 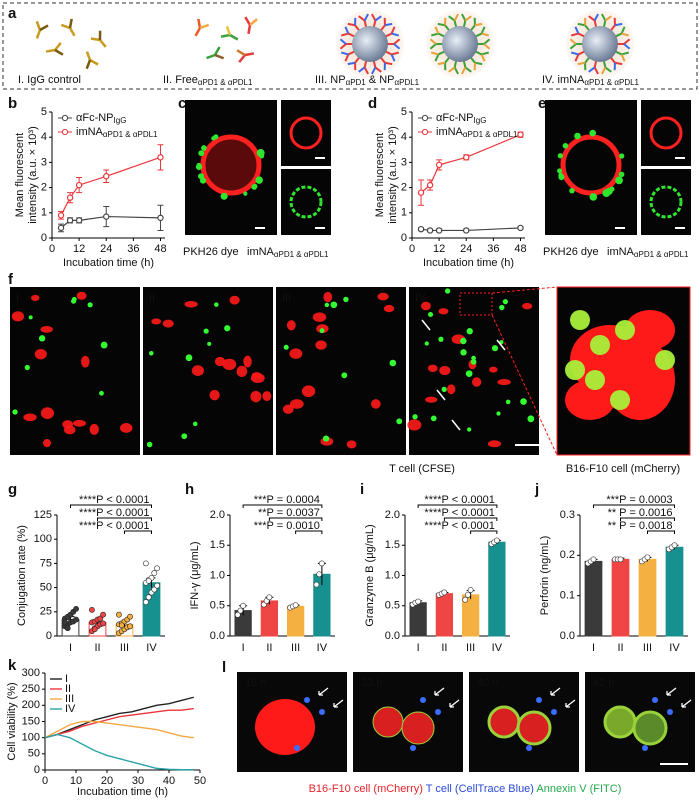 I want to click on x-tick-label: 0, so click(x=52, y=249).